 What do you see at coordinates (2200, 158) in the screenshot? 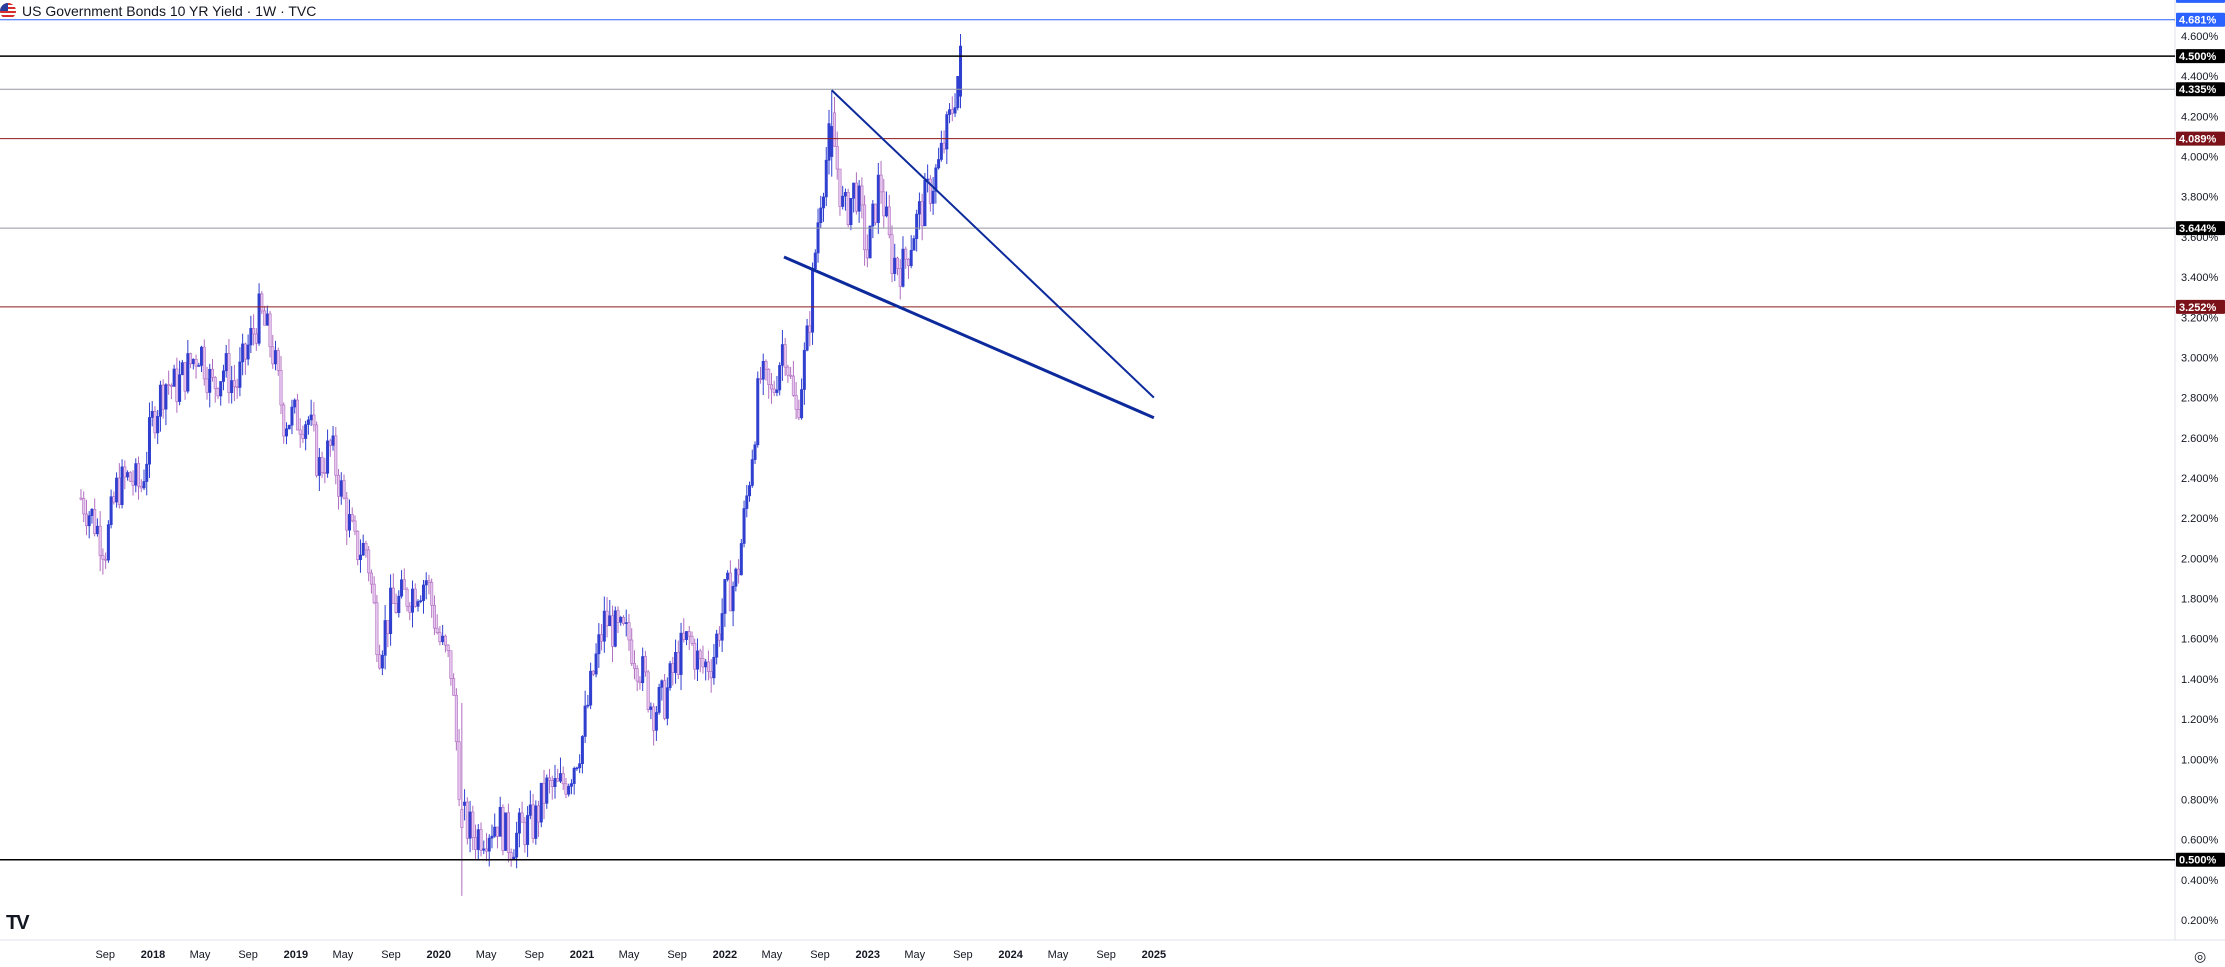
I see `price-tick-label: 4.000%` at bounding box center [2200, 158].